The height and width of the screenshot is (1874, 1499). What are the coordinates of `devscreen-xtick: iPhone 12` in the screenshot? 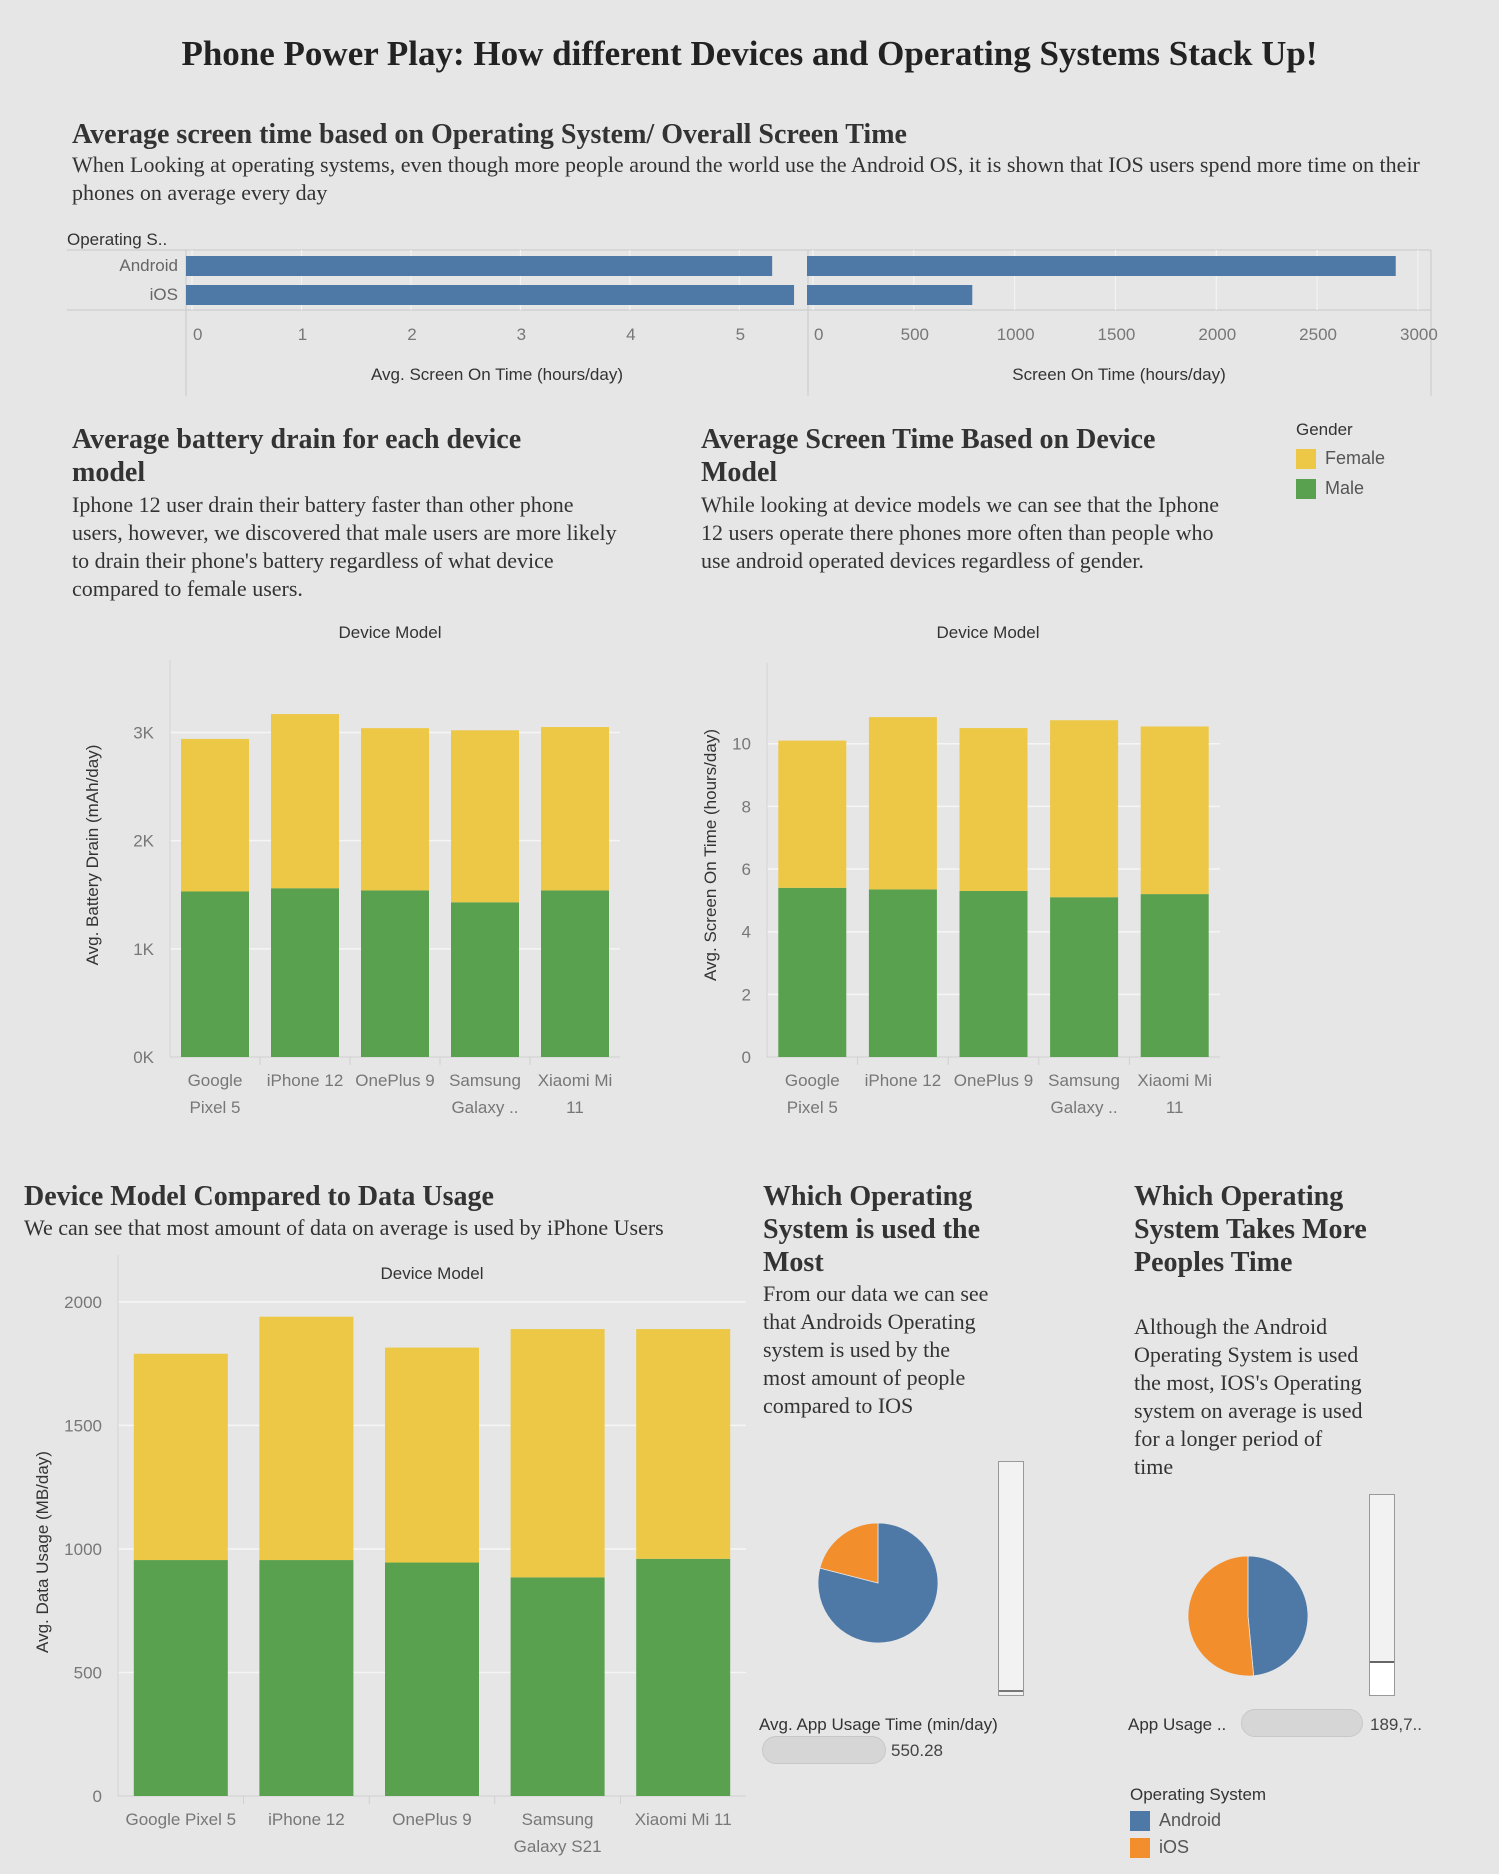 It's located at (903, 1080).